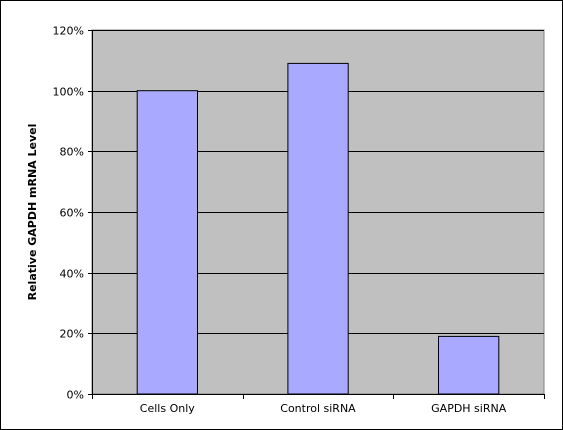  I want to click on bar-control-sirna, so click(318, 228).